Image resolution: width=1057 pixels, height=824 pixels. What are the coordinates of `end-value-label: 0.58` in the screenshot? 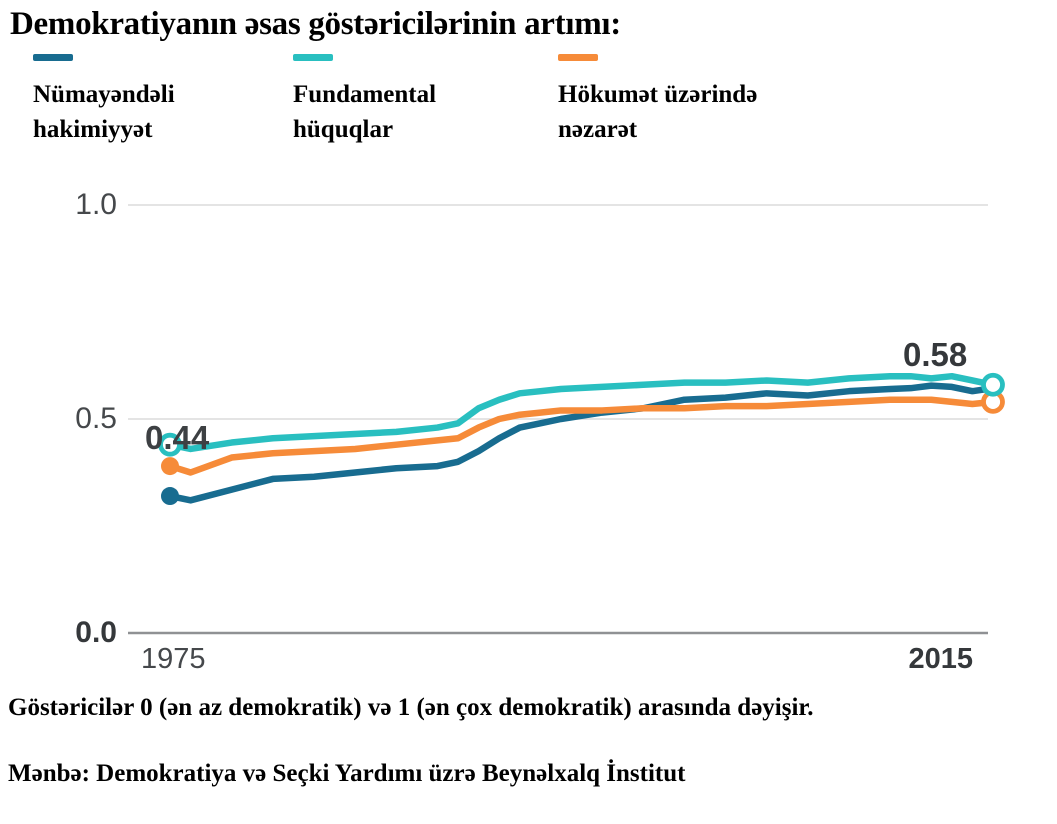 It's located at (935, 354).